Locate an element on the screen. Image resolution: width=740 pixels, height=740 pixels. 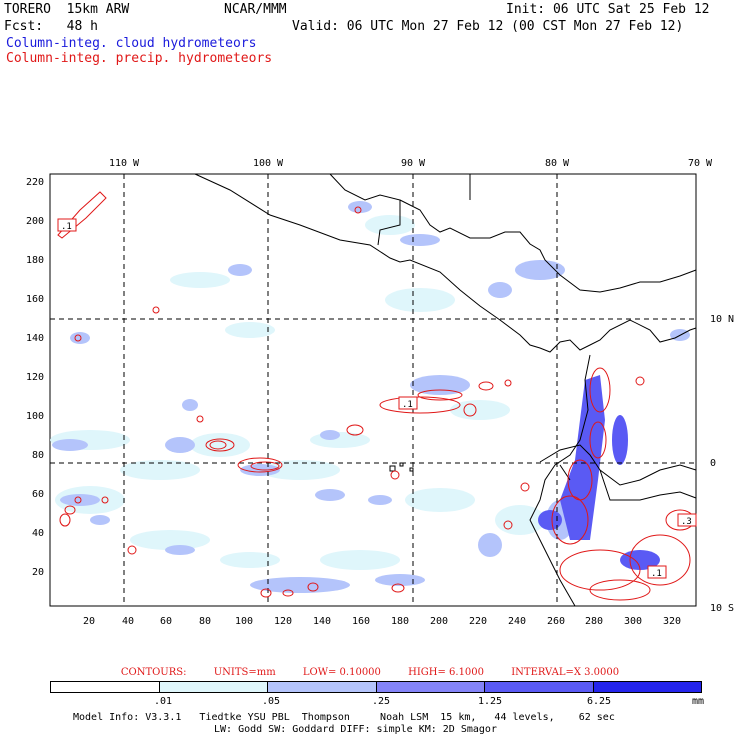
field-precip-title: Column-integ. precip. hydrometeors is located at coordinates (139, 58).